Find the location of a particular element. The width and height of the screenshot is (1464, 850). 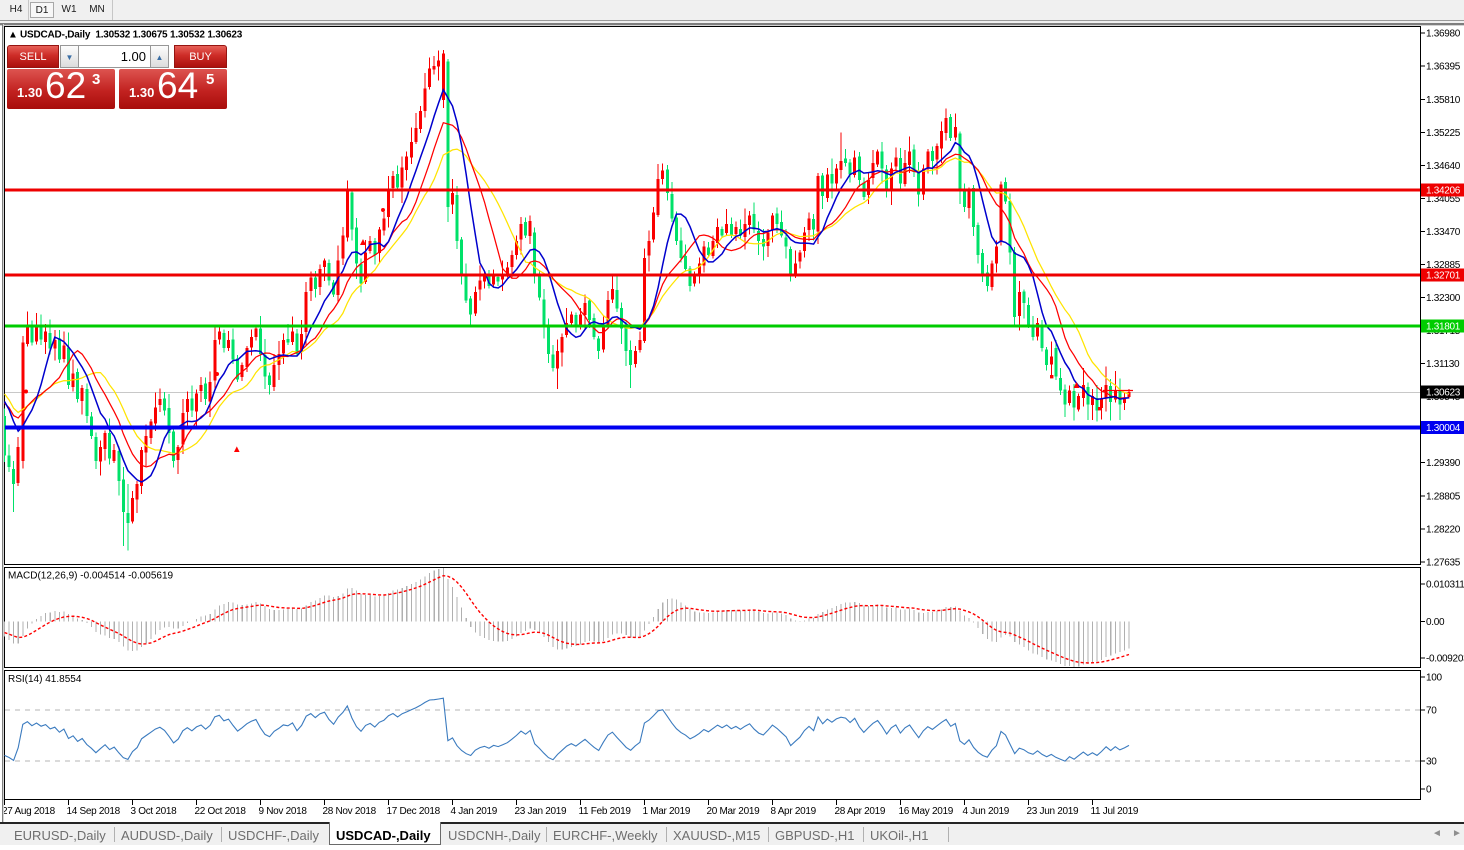

svg-text: 1.33470 is located at coordinates (1443, 232).